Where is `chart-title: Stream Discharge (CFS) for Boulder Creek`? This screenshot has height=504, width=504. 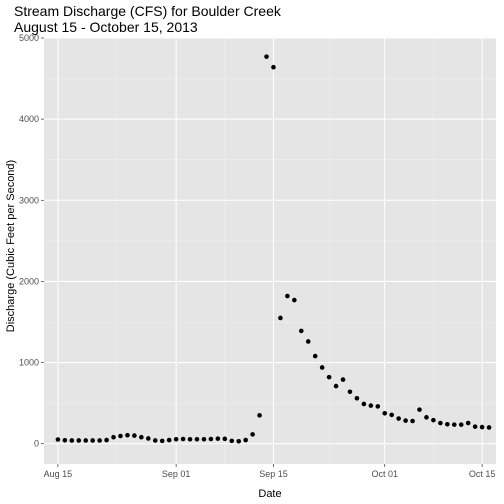
chart-title: Stream Discharge (CFS) for Boulder Creek is located at coordinates (148, 11).